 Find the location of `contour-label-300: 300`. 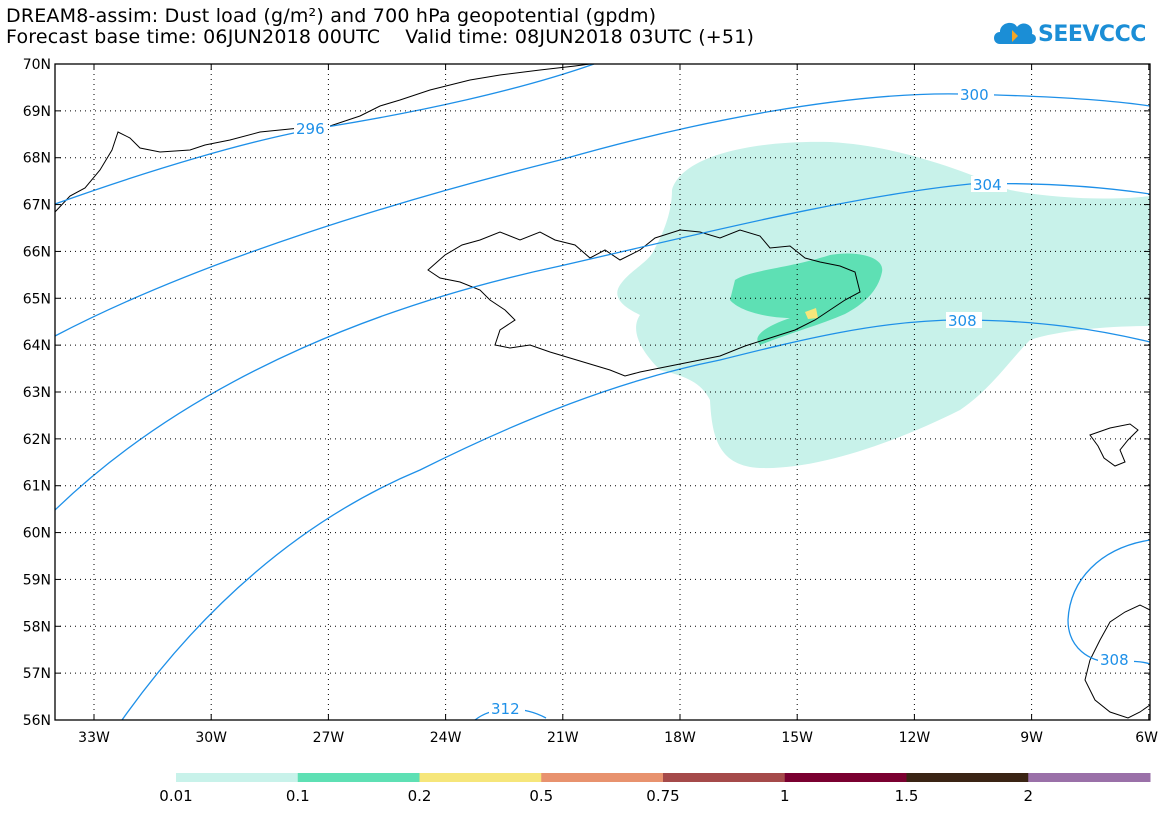

contour-label-300: 300 is located at coordinates (974, 95).